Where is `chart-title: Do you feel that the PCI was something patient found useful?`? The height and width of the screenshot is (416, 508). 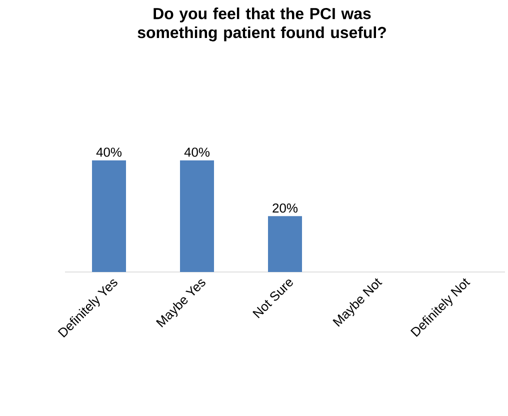 chart-title: Do you feel that the PCI was something patient found useful? is located at coordinates (262, 25).